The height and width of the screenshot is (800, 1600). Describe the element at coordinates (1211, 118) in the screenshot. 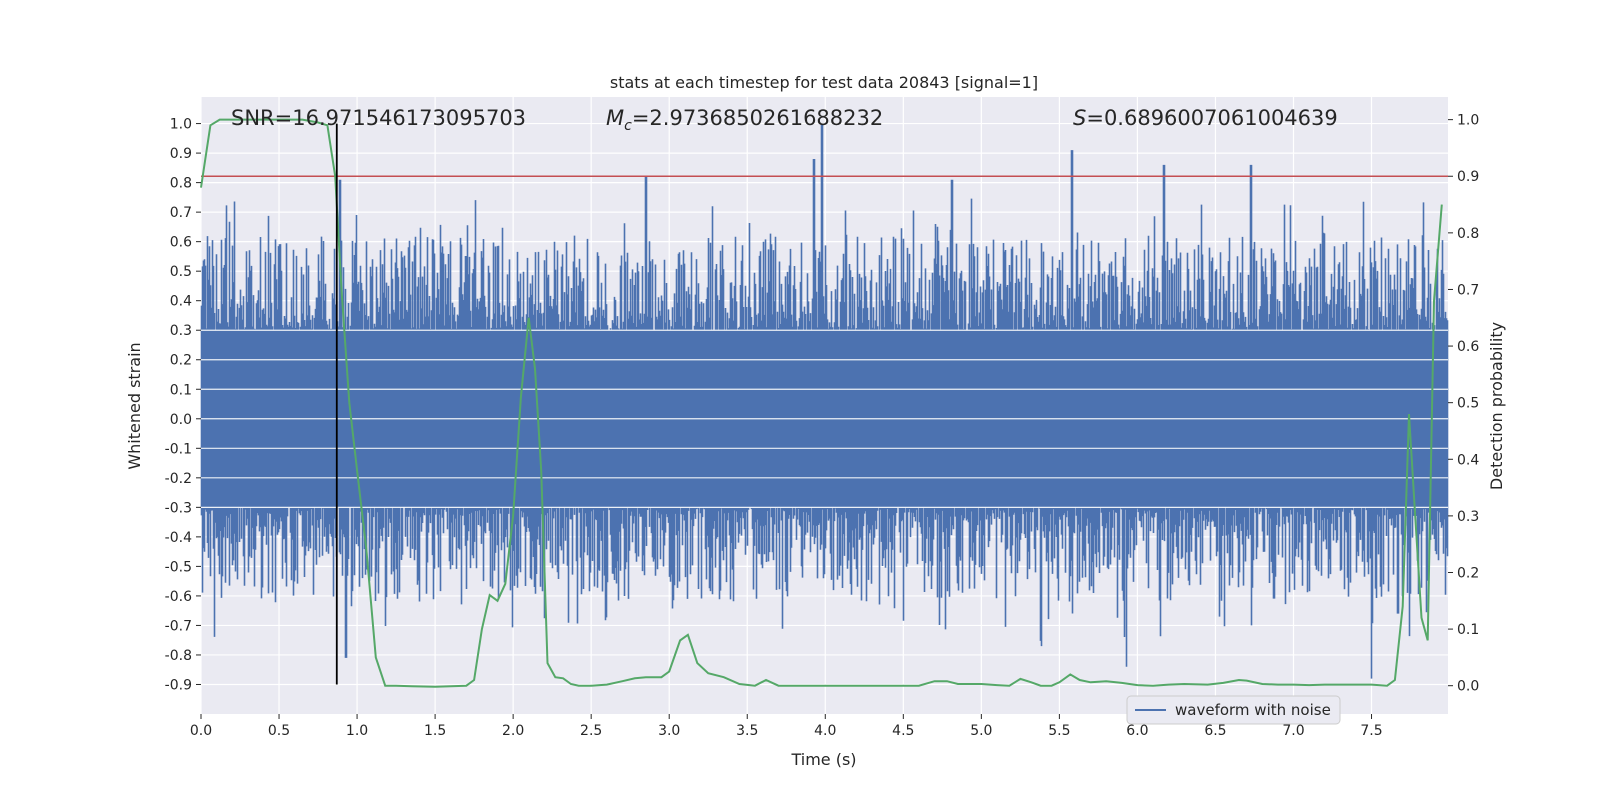

I see `s-value: =0.6896007061004639` at that location.